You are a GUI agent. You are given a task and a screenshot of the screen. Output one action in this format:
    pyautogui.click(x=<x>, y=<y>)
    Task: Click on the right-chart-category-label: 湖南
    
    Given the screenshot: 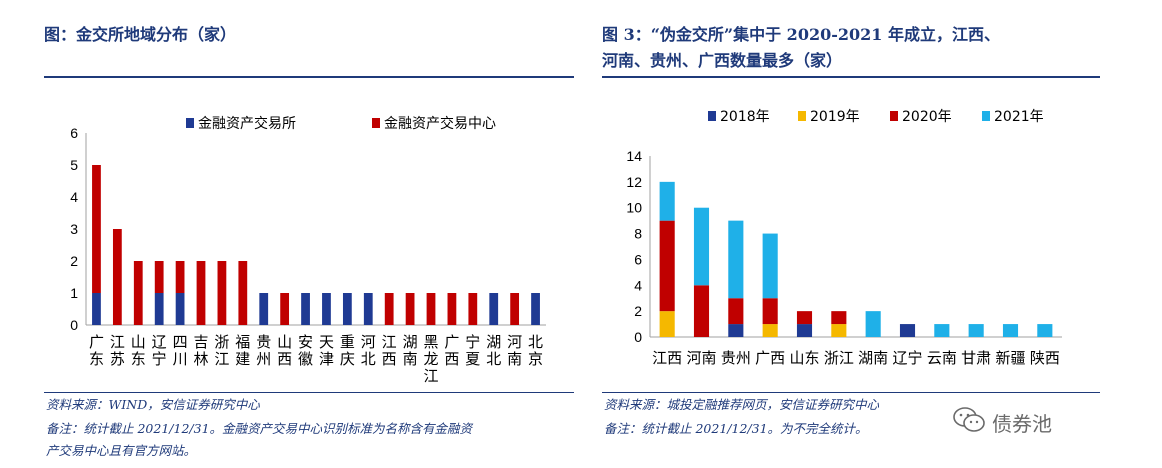 What is the action you would take?
    pyautogui.click(x=873, y=358)
    